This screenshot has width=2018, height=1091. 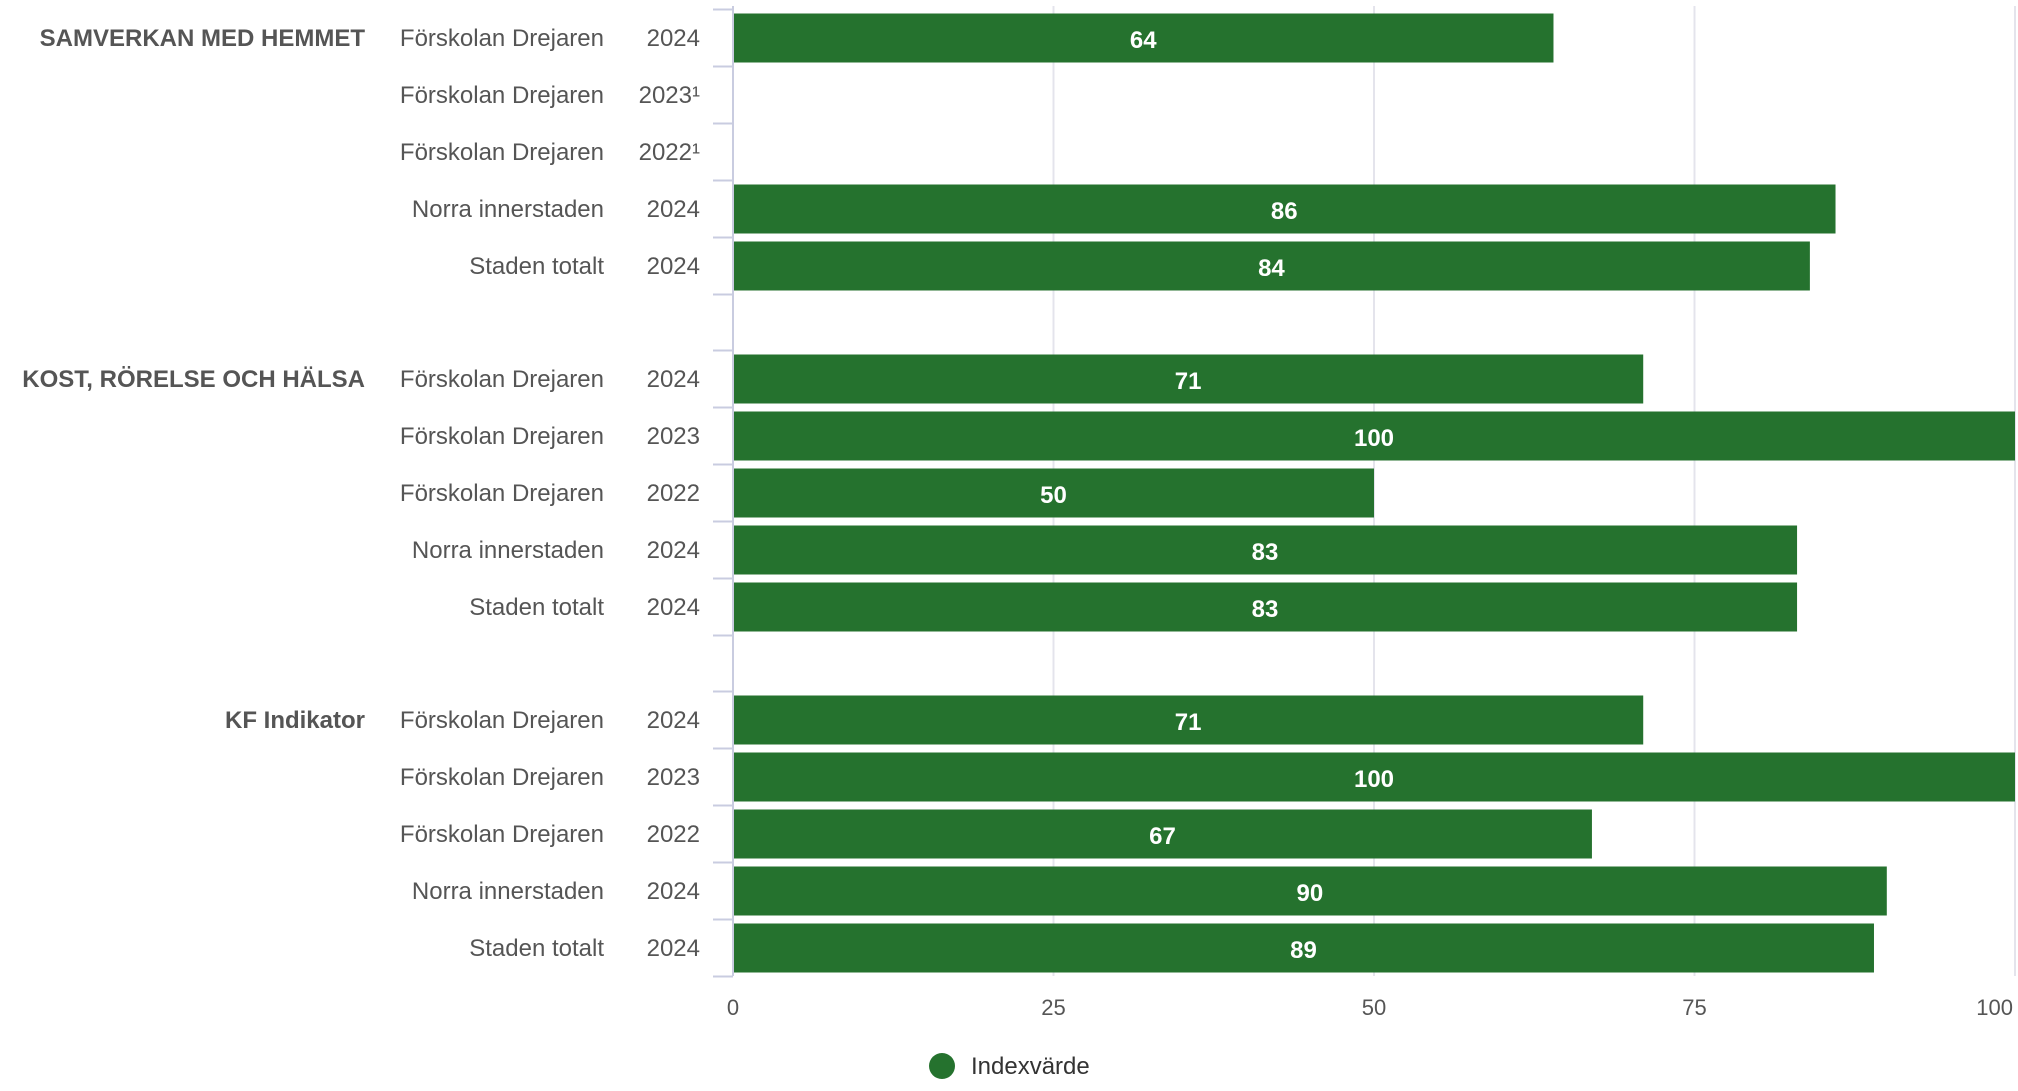 I want to click on year-label: 2022¹, so click(x=669, y=152).